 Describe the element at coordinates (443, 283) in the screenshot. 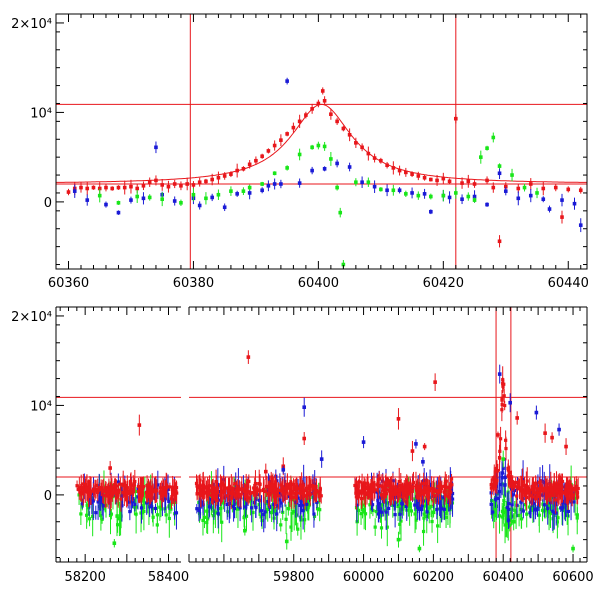

I see `x-tick-label: 60420` at that location.